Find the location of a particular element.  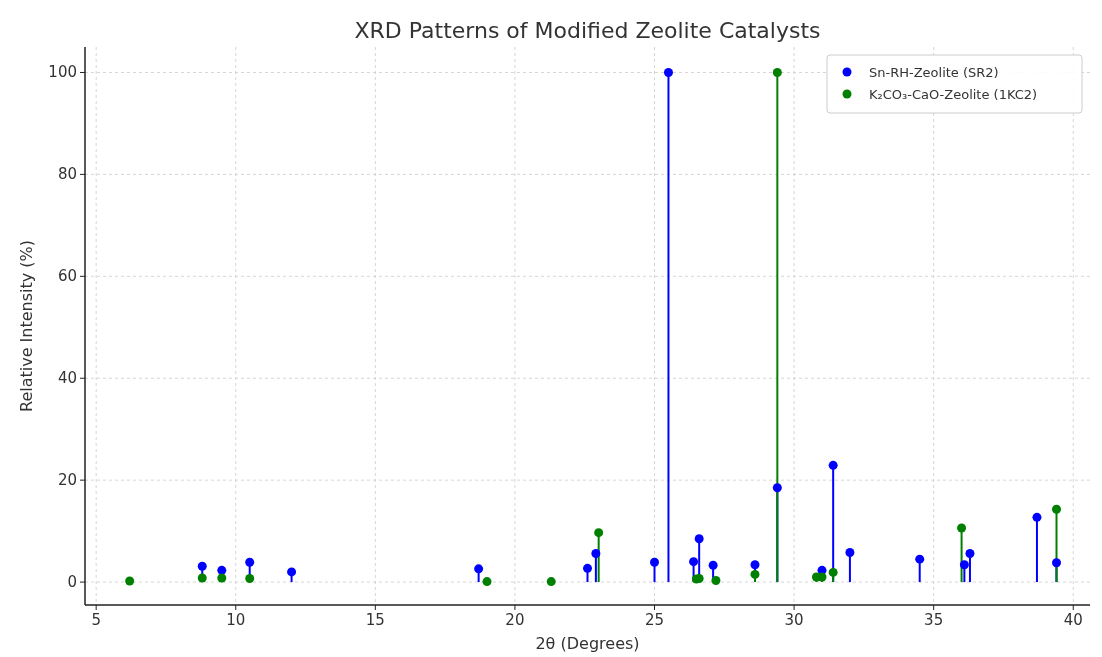

x-tick-label: 5 is located at coordinates (96, 620).